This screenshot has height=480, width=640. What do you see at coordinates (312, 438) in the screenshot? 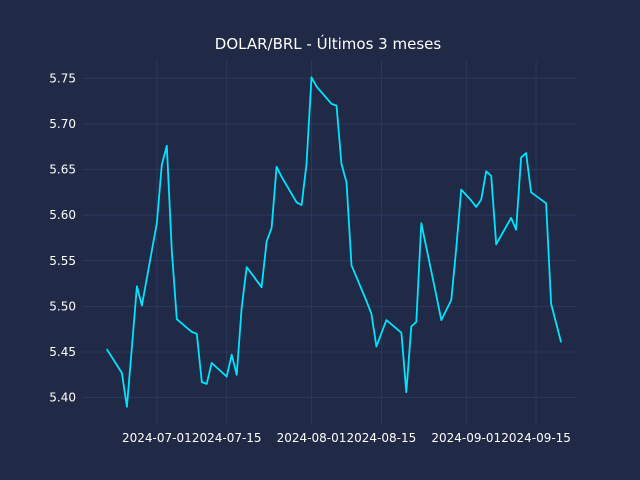
I see `x-tick-label: 2024-08-01` at bounding box center [312, 438].